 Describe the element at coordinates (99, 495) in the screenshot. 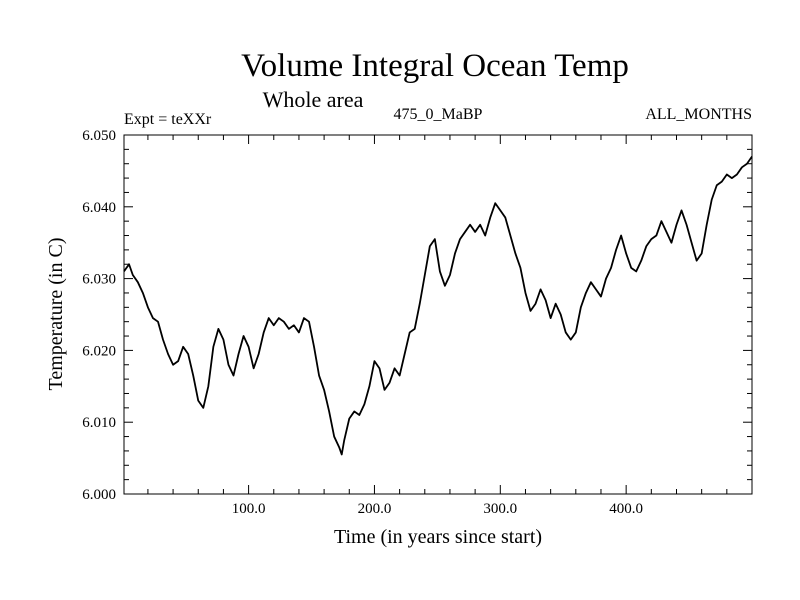

I see `y-tick-label: 6.000` at that location.